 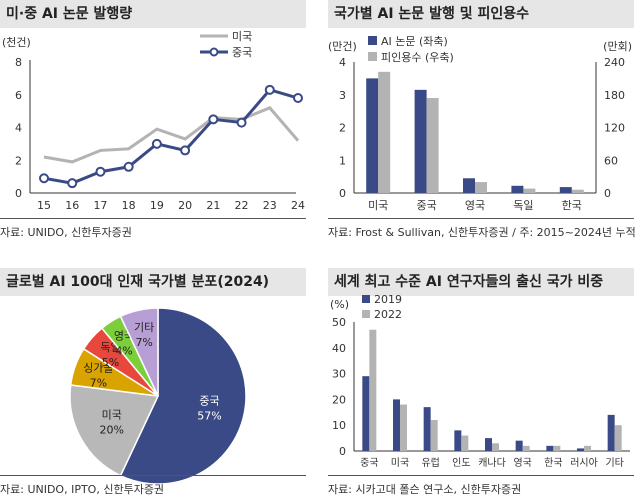 I want to click on x-tick-label: 유럽, so click(x=430, y=463).